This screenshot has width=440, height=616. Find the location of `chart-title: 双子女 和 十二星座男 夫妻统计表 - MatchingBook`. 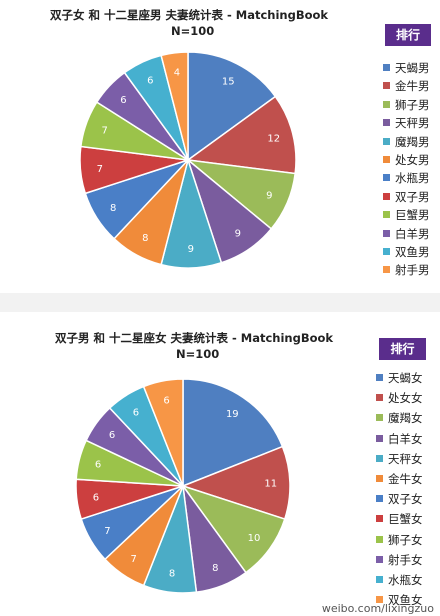

chart-title: 双子女 和 十二星座男 夫妻统计表 - MatchingBook is located at coordinates (189, 15).